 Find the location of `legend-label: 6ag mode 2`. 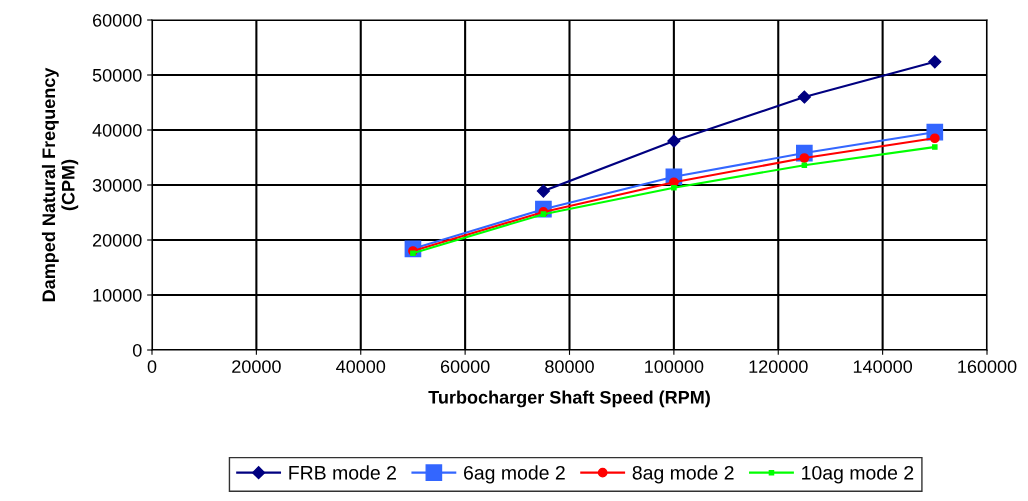

legend-label: 6ag mode 2 is located at coordinates (514, 474).